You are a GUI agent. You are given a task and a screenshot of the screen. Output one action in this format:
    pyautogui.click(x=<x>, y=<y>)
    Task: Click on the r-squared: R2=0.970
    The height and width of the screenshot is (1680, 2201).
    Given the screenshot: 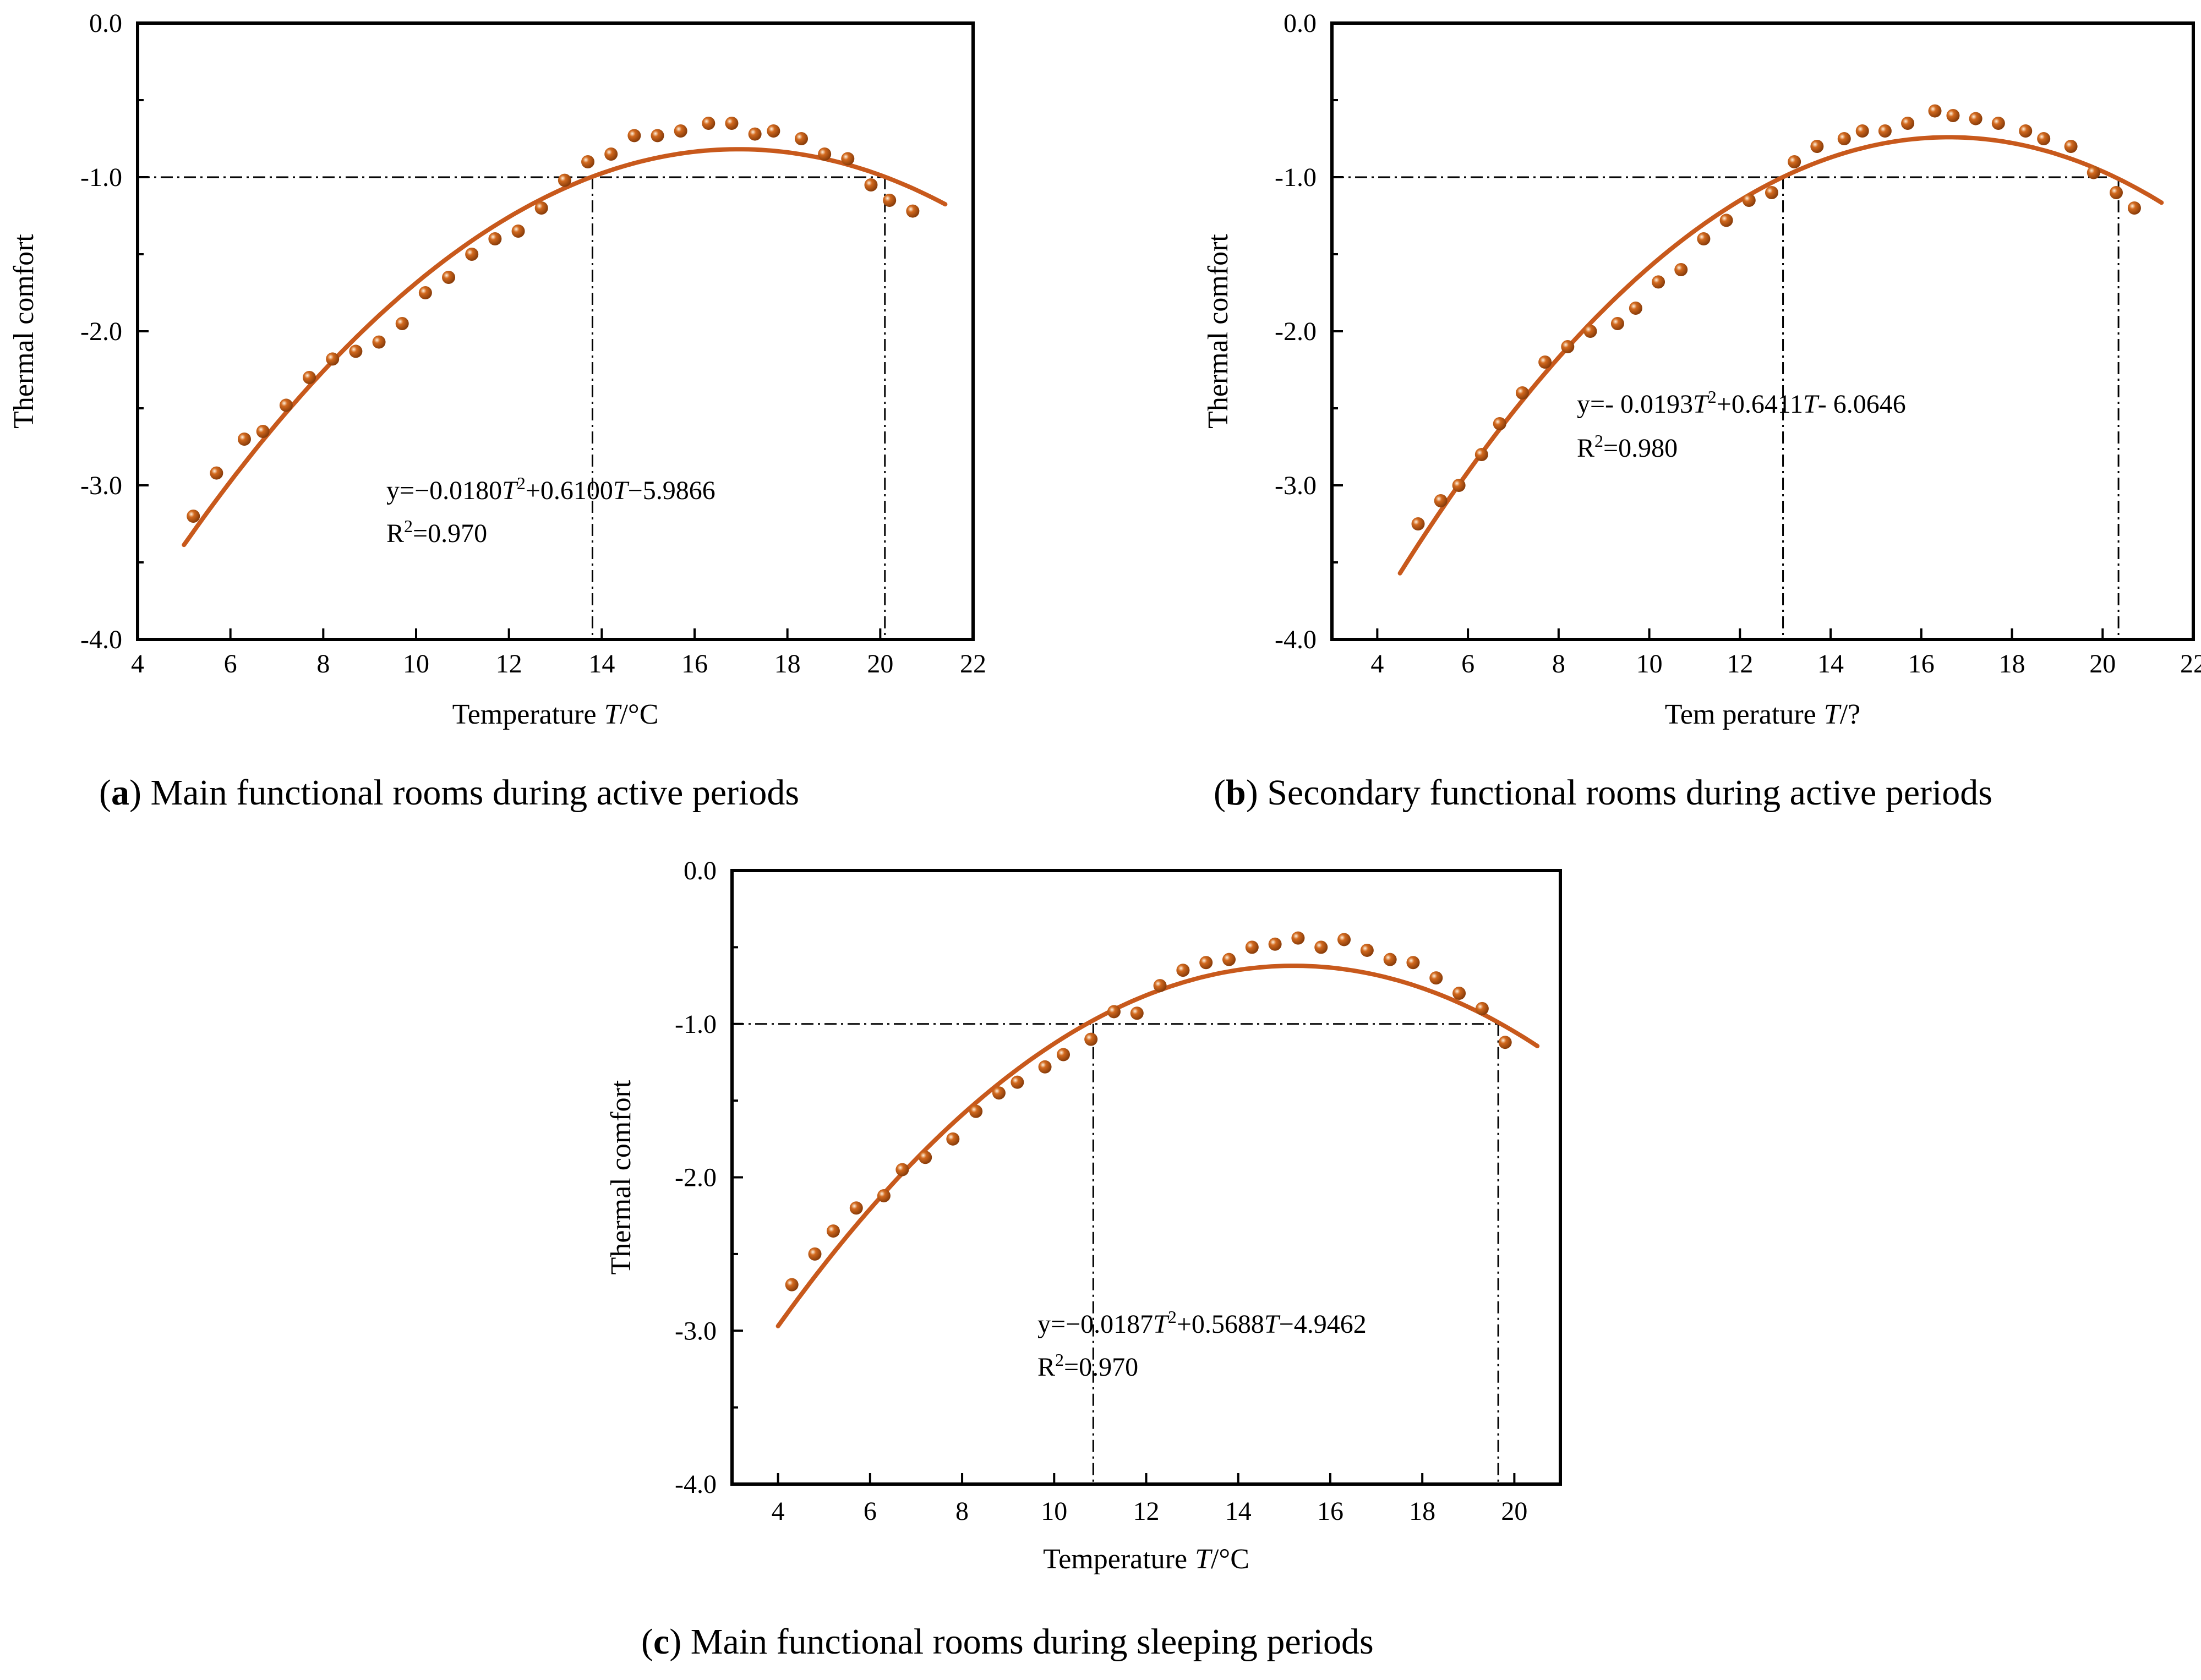 What is the action you would take?
    pyautogui.click(x=436, y=532)
    